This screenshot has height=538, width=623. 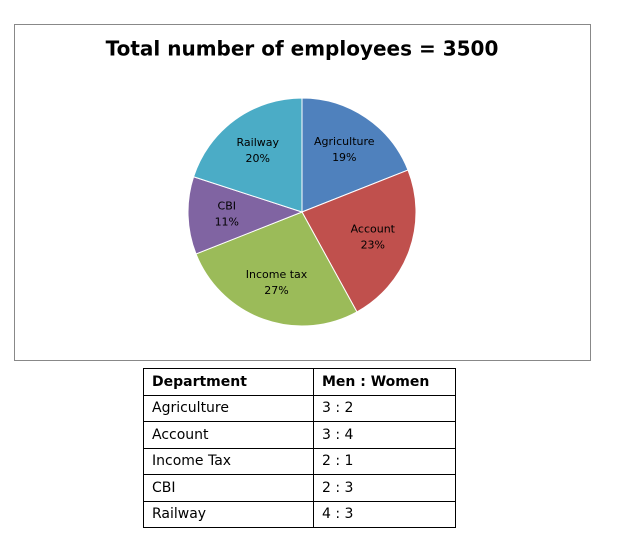 What do you see at coordinates (228, 408) in the screenshot?
I see `table-cell: Agriculture` at bounding box center [228, 408].